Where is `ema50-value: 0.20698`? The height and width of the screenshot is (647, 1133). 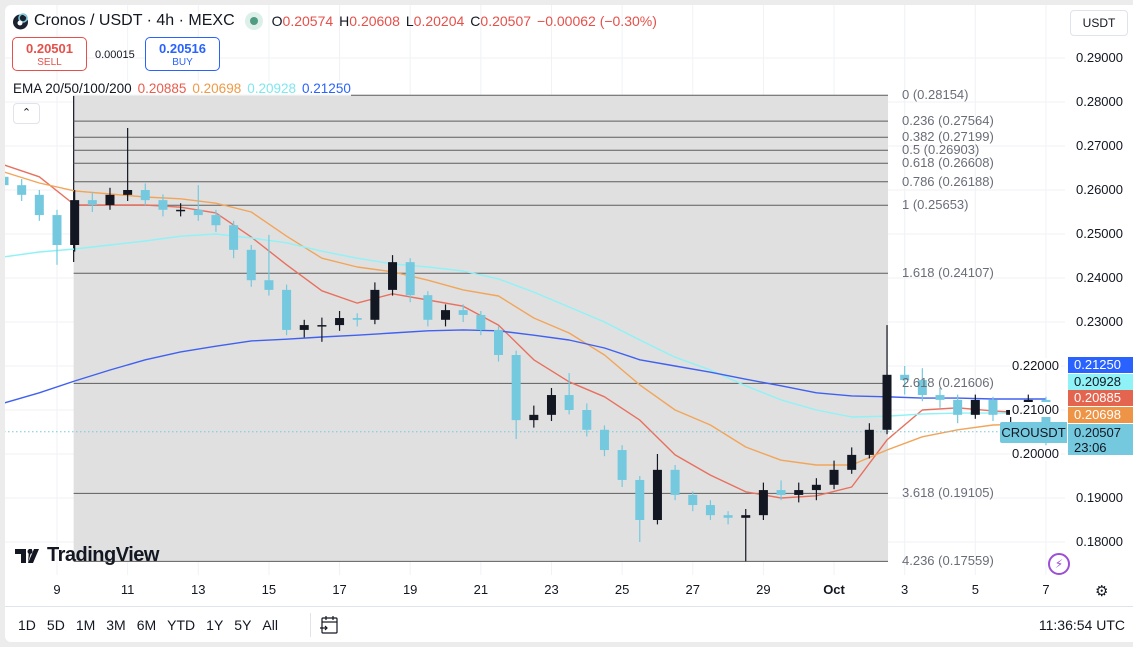 ema50-value: 0.20698 is located at coordinates (217, 88).